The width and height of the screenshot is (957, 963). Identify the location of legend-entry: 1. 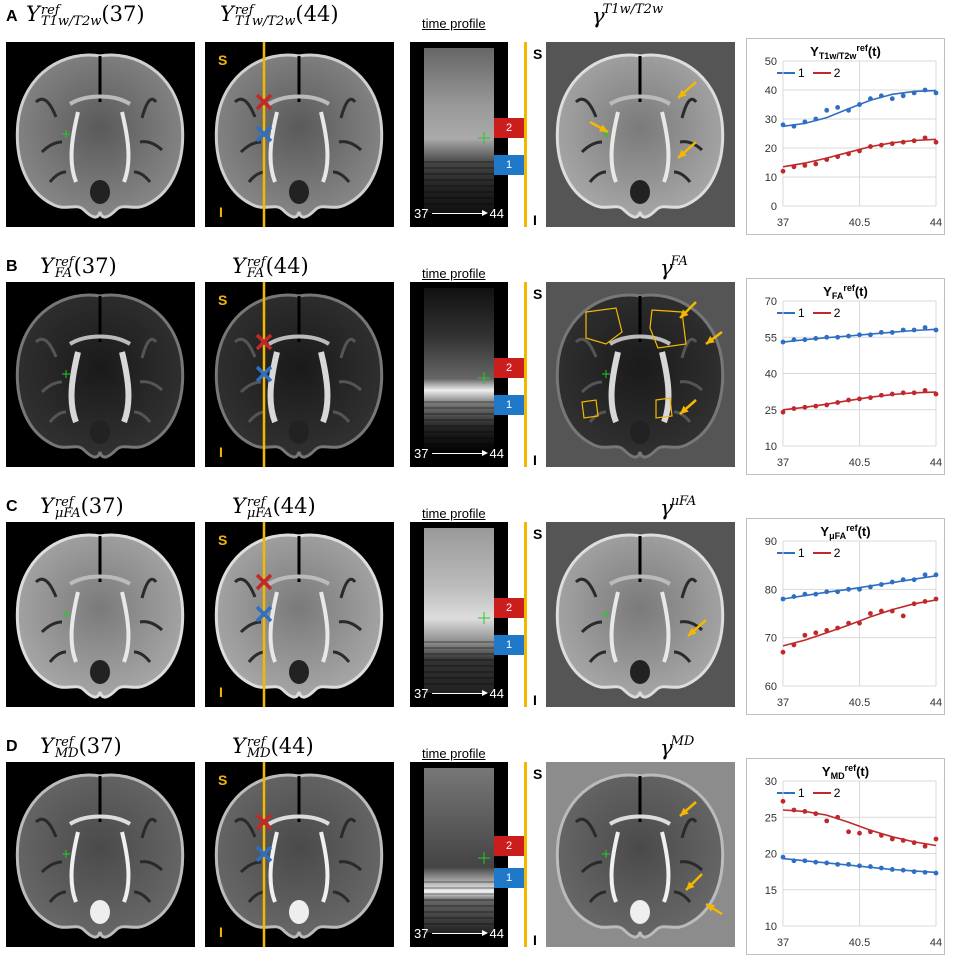
(791, 73).